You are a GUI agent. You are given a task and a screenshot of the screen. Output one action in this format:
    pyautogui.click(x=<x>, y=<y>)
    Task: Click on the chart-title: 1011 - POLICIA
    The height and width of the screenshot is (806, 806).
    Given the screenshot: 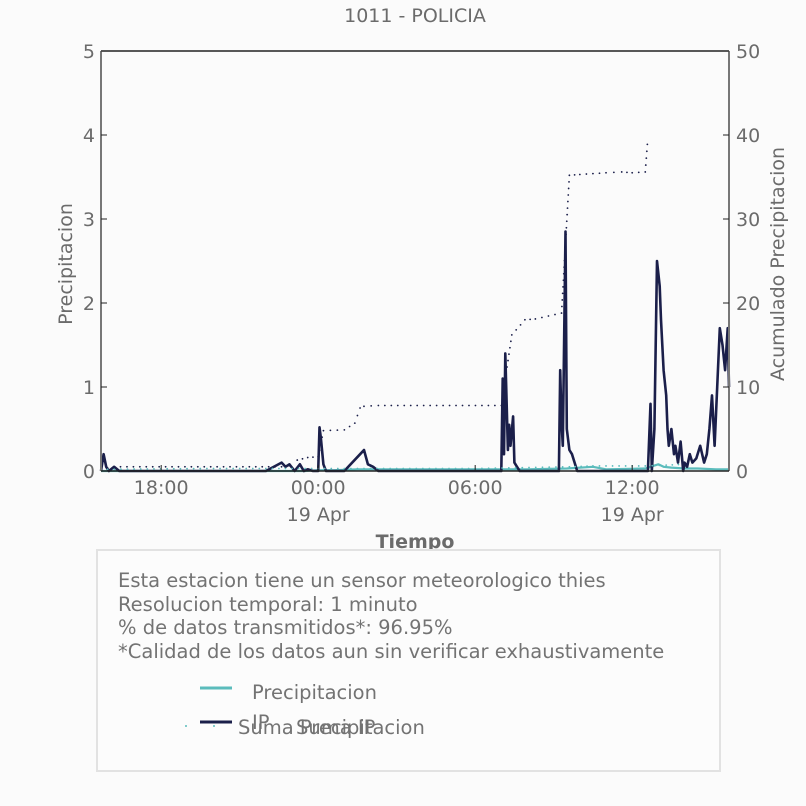 What is the action you would take?
    pyautogui.click(x=415, y=16)
    